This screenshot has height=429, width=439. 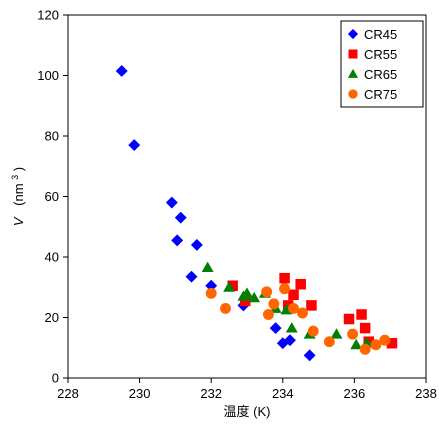 I want to click on x-tick-label: 230, so click(x=140, y=393).